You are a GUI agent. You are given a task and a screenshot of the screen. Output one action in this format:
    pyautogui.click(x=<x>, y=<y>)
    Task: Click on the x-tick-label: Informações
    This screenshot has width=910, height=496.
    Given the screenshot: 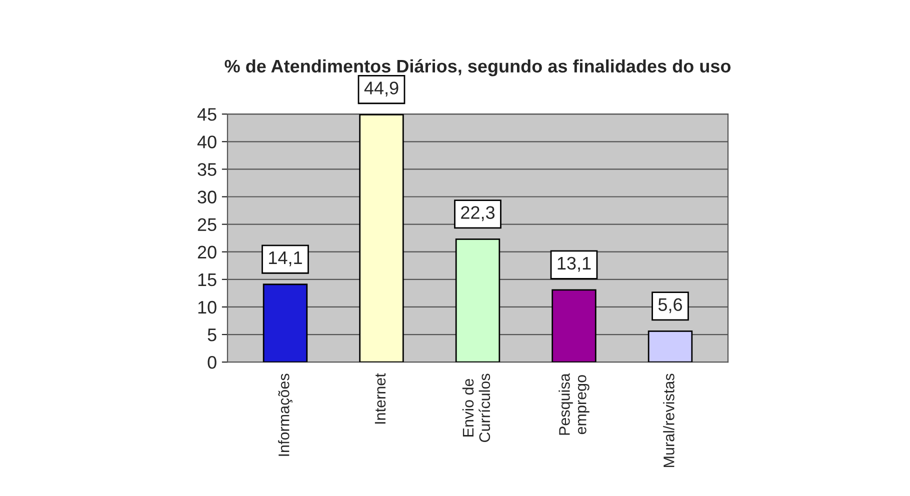 What is the action you would take?
    pyautogui.click(x=285, y=415)
    